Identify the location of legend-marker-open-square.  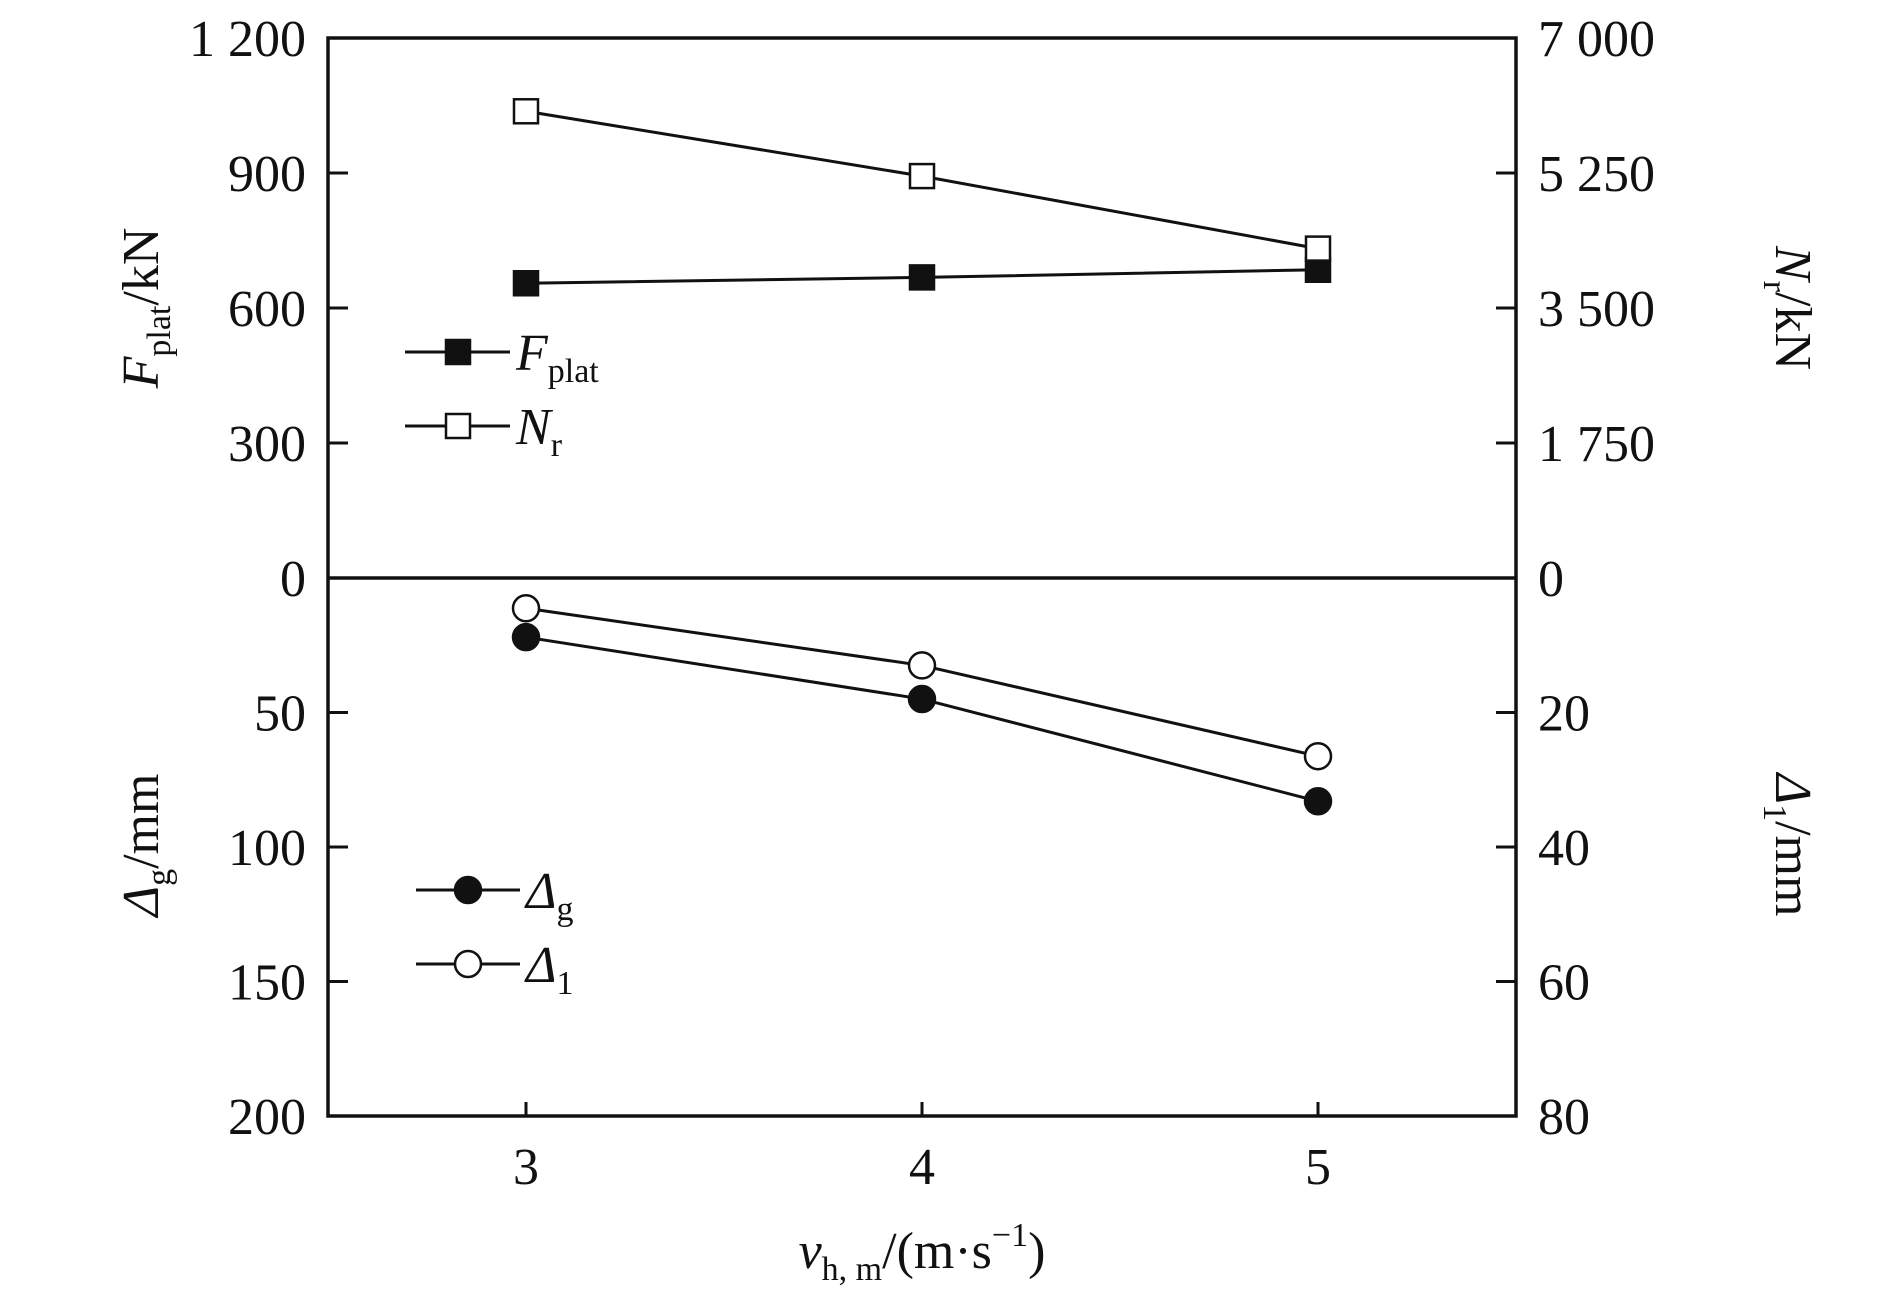
(458, 426).